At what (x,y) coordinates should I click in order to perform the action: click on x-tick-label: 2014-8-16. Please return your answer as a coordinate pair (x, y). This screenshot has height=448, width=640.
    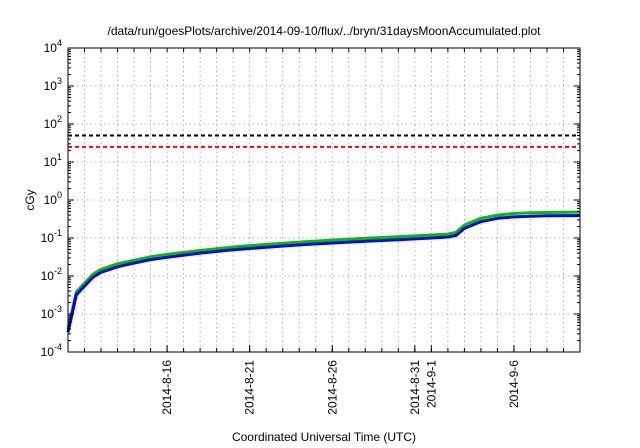
    Looking at the image, I should click on (167, 387).